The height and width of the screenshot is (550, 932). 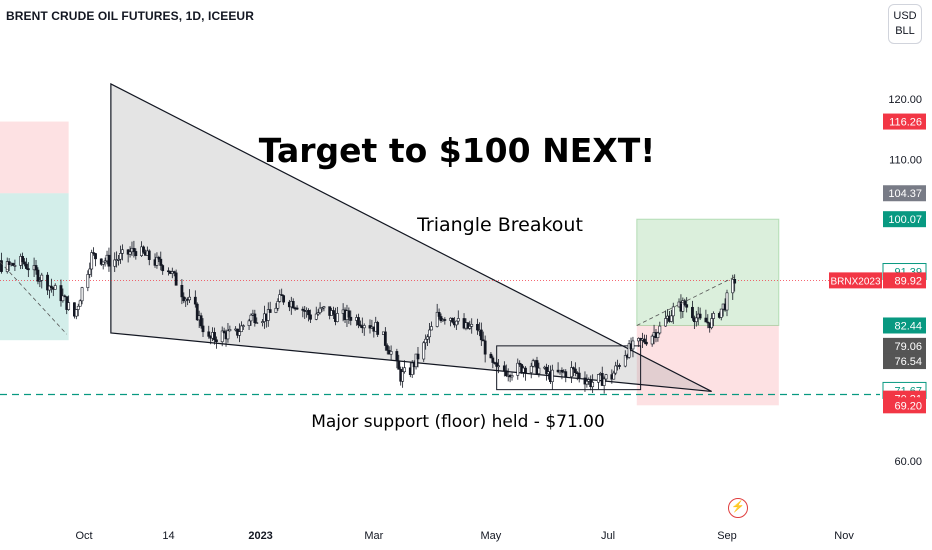 What do you see at coordinates (908, 326) in the screenshot?
I see `price-label: 82.44` at bounding box center [908, 326].